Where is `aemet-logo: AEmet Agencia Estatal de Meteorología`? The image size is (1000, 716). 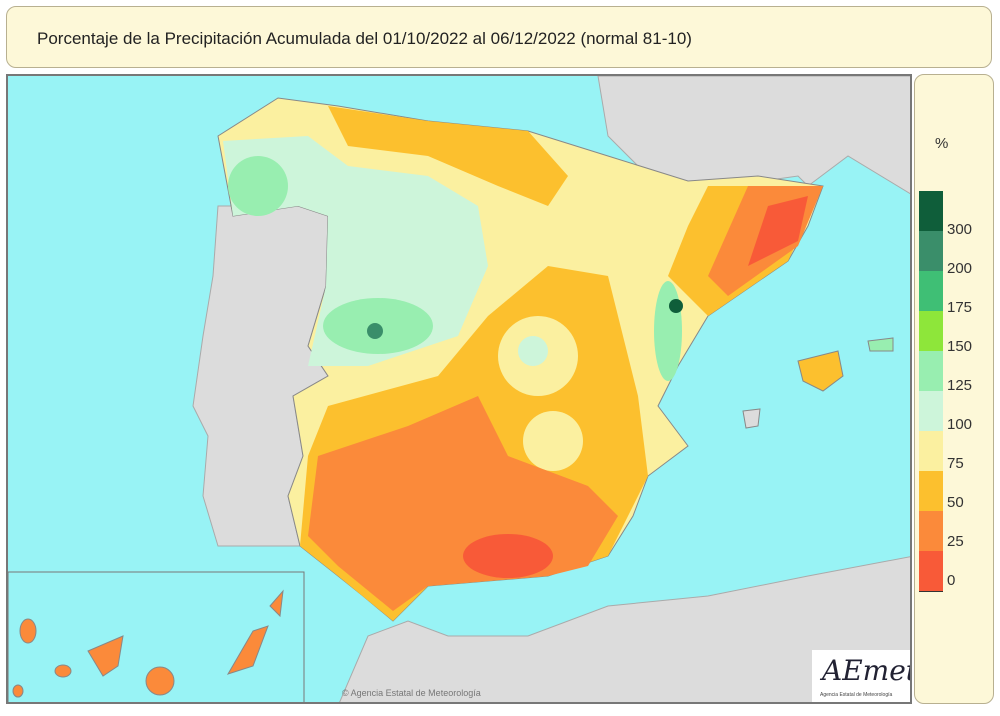 aemet-logo: AEmet Agencia Estatal de Meteorología is located at coordinates (861, 676).